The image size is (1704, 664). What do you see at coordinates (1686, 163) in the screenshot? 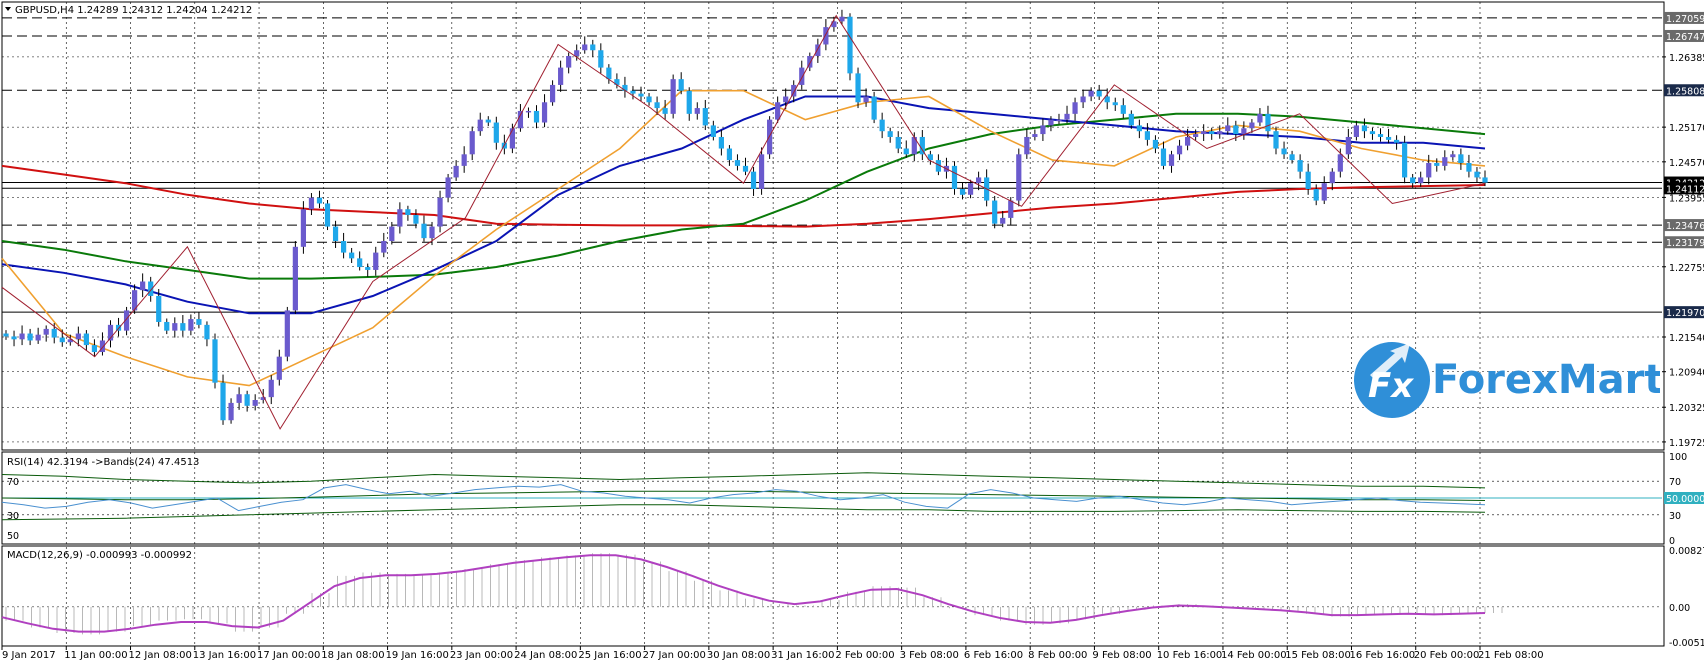
I see `y-tick-label: 1.24570` at bounding box center [1686, 163].